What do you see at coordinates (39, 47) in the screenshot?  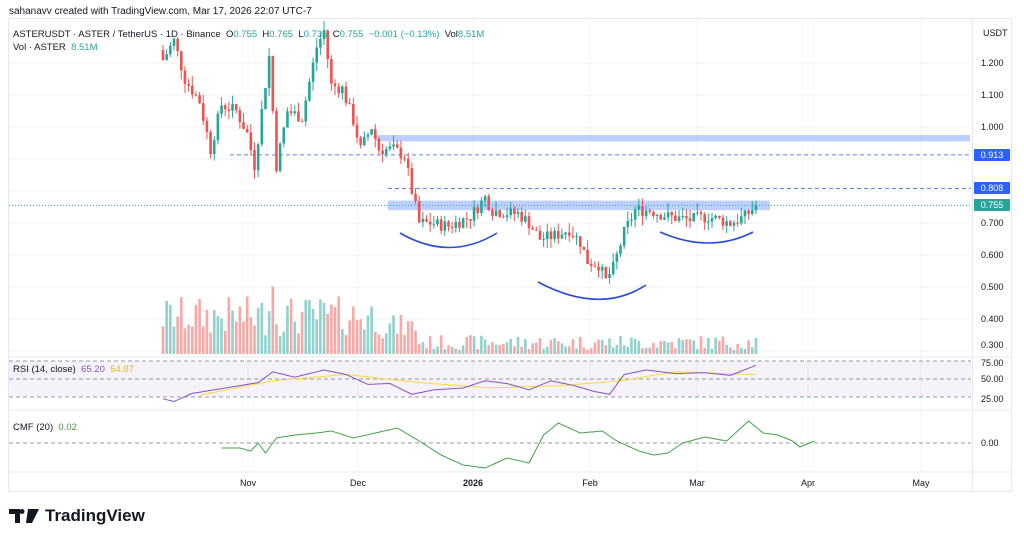 I see `volume-label: Vol · ASTER` at bounding box center [39, 47].